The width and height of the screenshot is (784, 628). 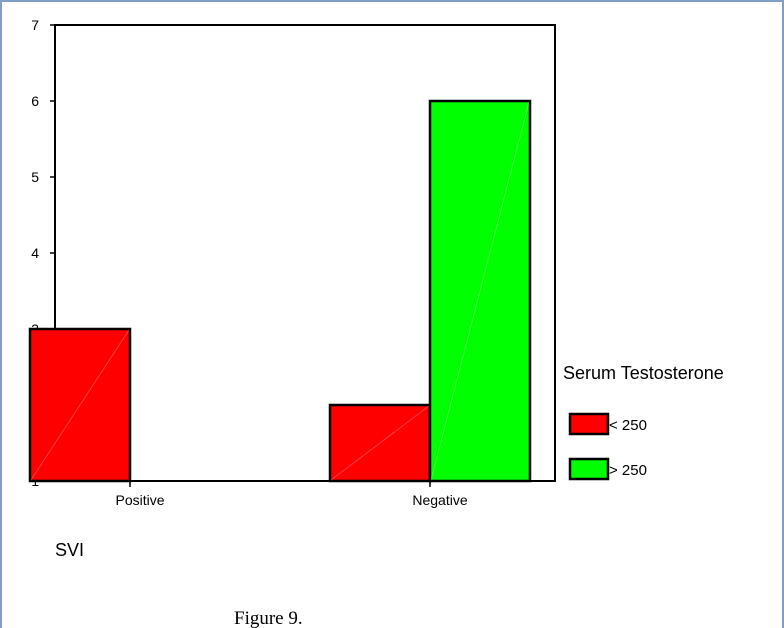 What do you see at coordinates (35, 25) in the screenshot?
I see `y-tick-label: 7` at bounding box center [35, 25].